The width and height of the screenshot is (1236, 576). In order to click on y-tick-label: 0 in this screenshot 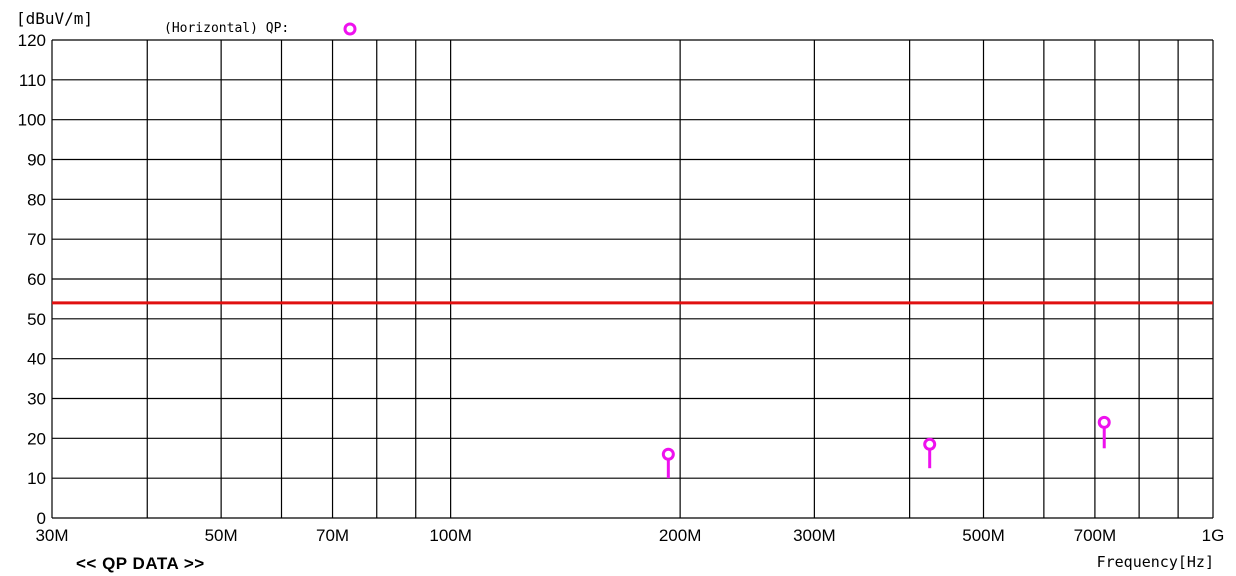, I will do `click(41, 518)`.